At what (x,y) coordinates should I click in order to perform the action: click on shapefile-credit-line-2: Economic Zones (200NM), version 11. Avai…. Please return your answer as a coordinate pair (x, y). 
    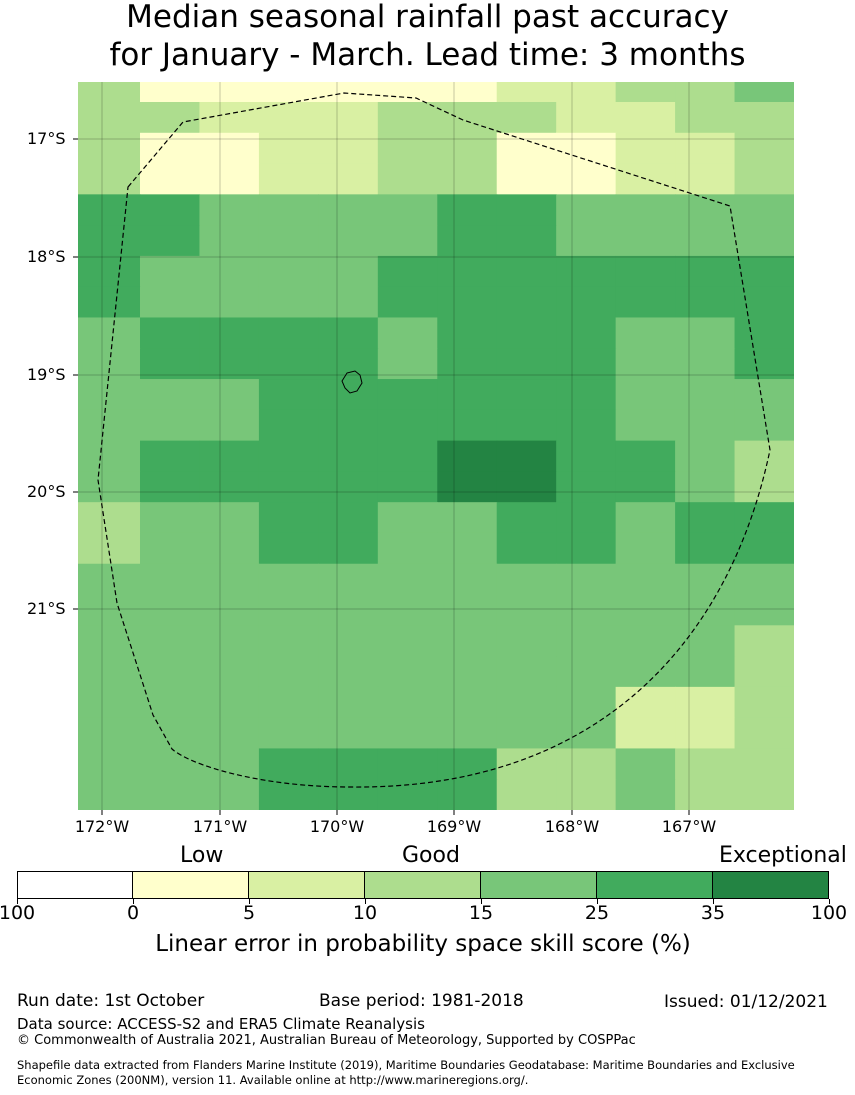
    Looking at the image, I should click on (273, 1080).